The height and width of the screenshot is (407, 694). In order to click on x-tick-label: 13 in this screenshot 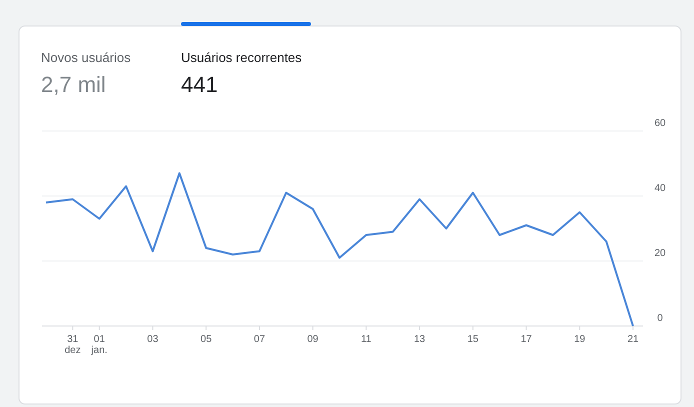, I will do `click(420, 339)`.